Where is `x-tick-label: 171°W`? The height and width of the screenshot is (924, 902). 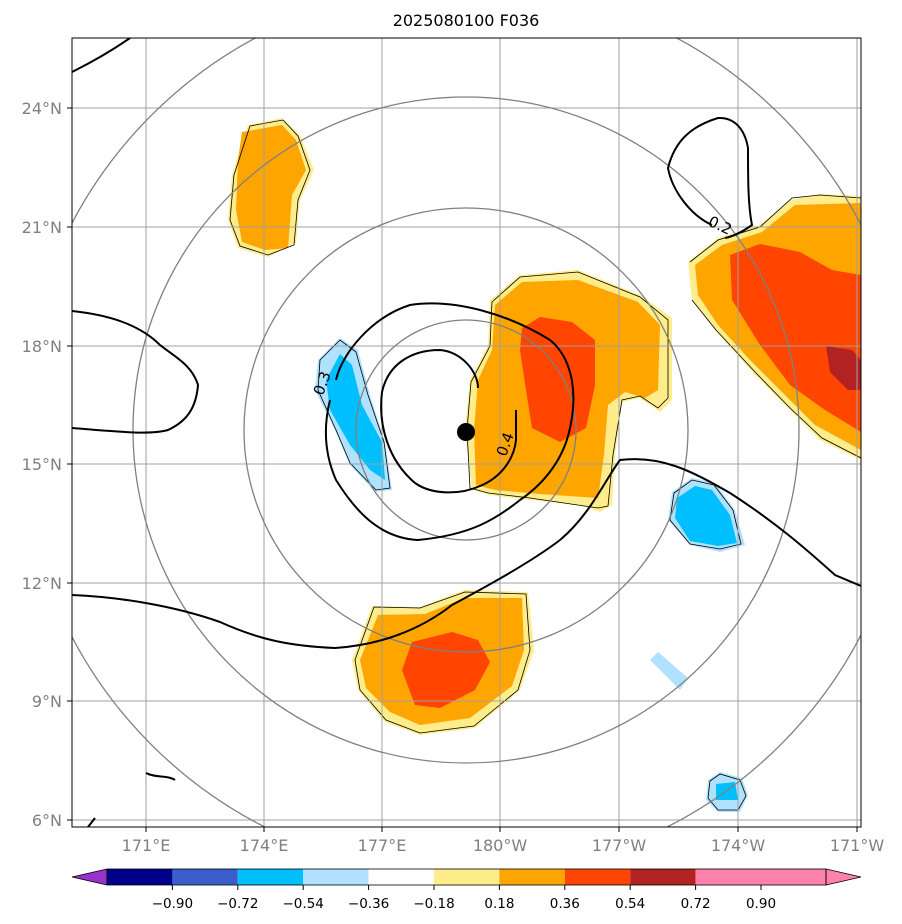
x-tick-label: 171°W is located at coordinates (857, 845).